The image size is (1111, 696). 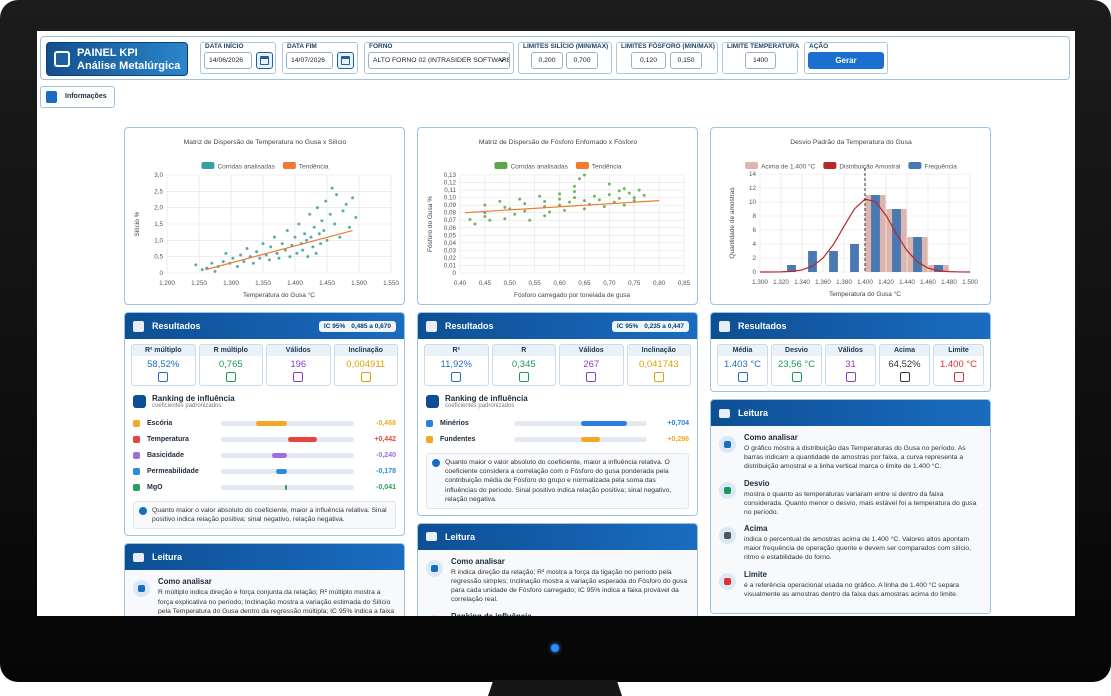 What do you see at coordinates (163, 350) in the screenshot?
I see `metric-label: R² múltiplo` at bounding box center [163, 350].